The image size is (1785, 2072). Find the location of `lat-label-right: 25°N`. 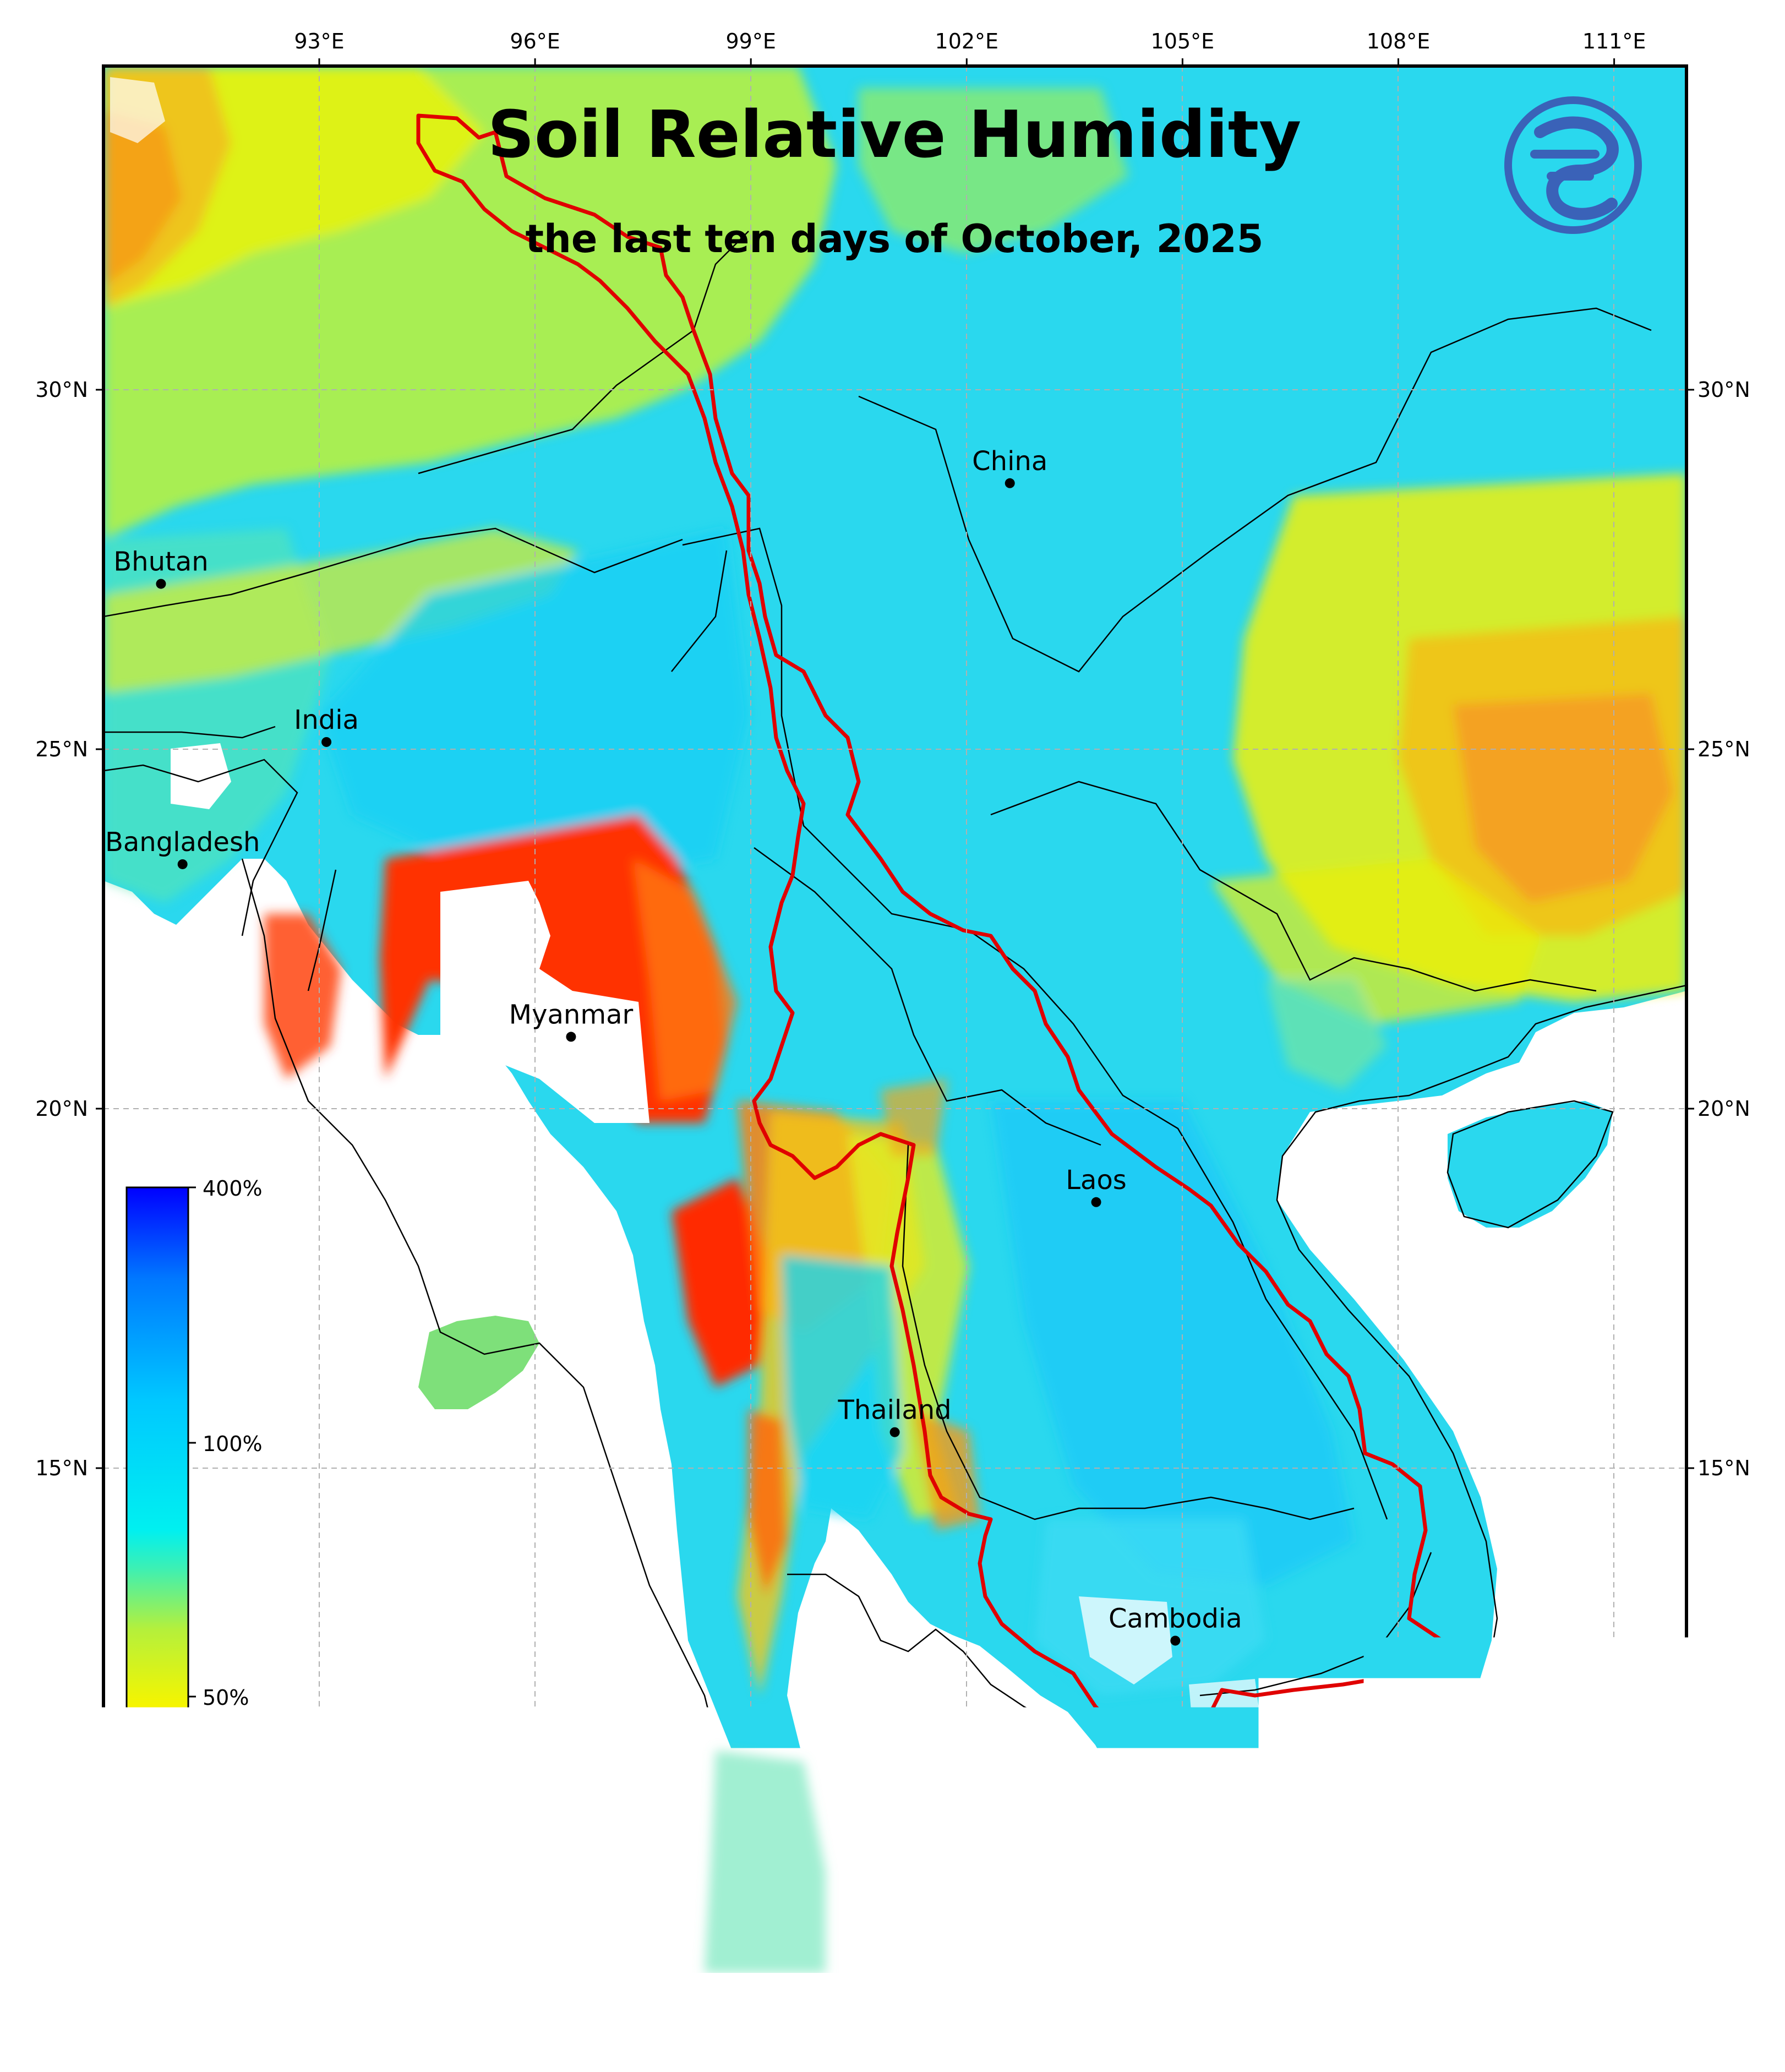

lat-label-right: 25°N is located at coordinates (1723, 749).